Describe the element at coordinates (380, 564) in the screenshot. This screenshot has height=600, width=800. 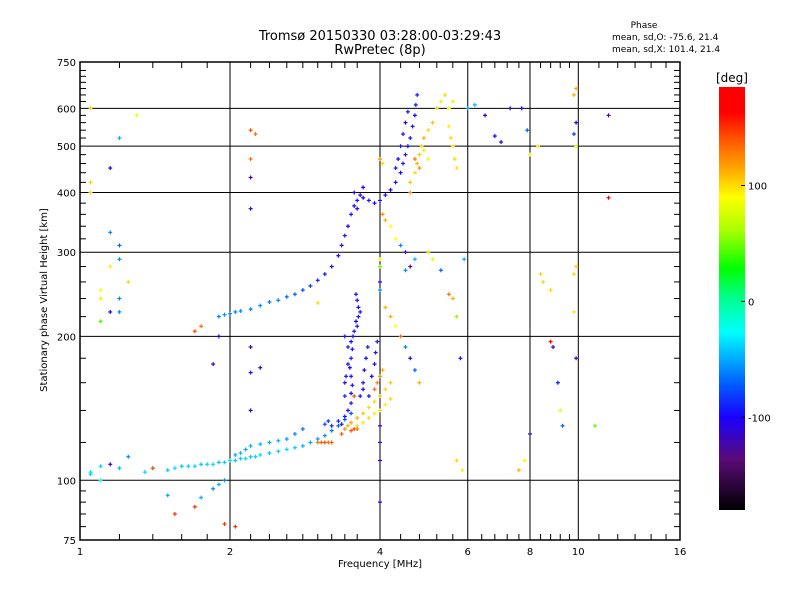
I see `x-axis-label: Frequency [MHz]` at that location.